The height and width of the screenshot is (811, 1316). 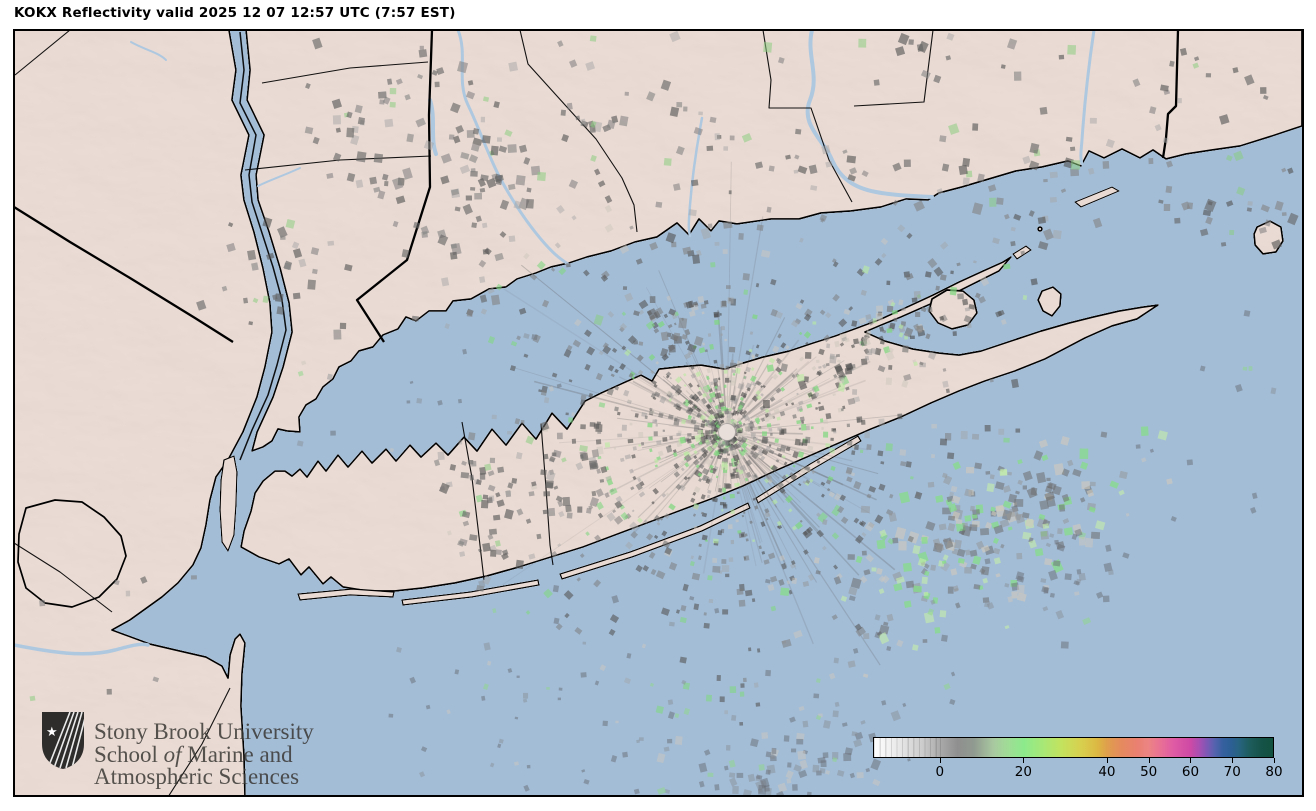 I want to click on river-connecticut, so click(x=869, y=114).